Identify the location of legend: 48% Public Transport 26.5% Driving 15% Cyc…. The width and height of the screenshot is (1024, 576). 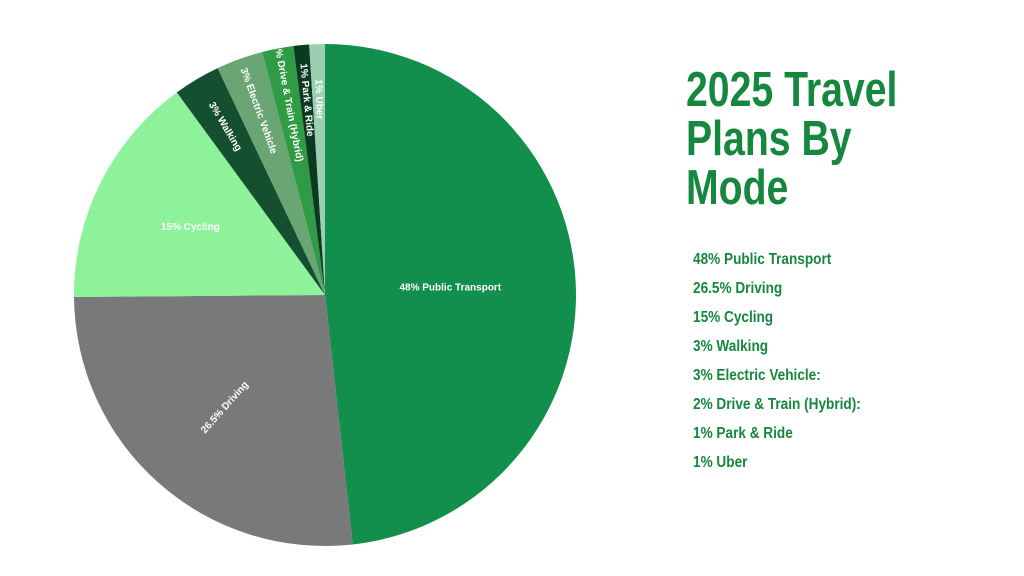
(791, 366).